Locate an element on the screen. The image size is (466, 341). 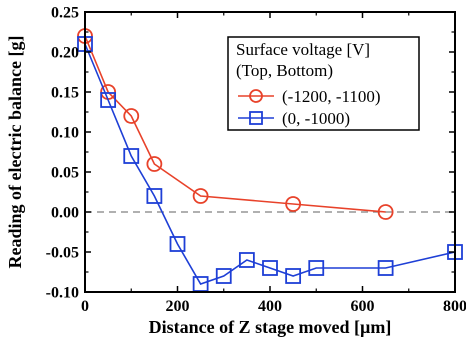
y-tick-label: 0.05 is located at coordinates (65, 173).